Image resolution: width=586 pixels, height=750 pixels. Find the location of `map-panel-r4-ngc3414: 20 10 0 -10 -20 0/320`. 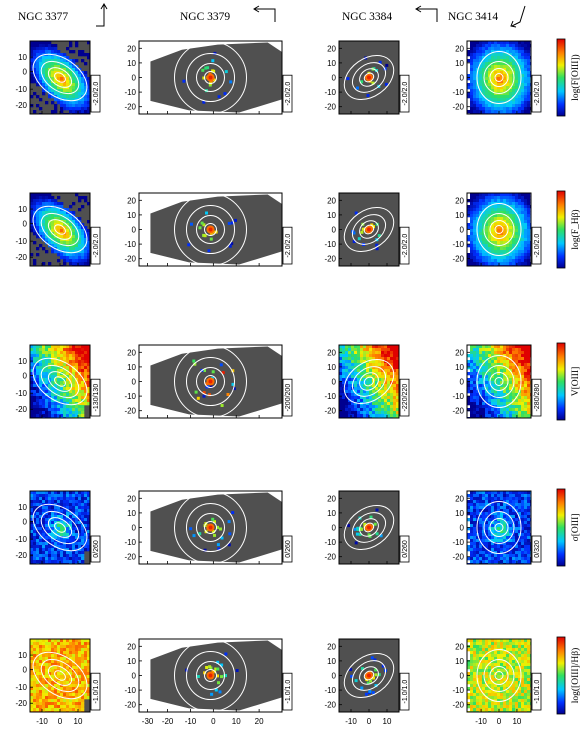

map-panel-r4-ngc3414: 20 10 0 -10 -20 0/320 is located at coordinates (497, 527).